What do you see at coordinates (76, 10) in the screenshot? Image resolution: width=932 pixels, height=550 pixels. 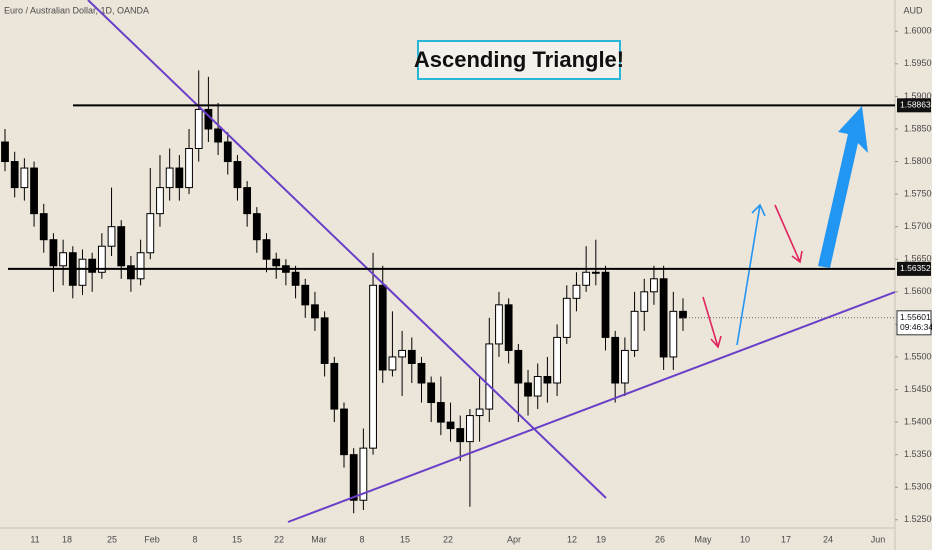 I see `symbol-title: Euro / Australian Dollar, 1D, OANDA` at bounding box center [76, 10].